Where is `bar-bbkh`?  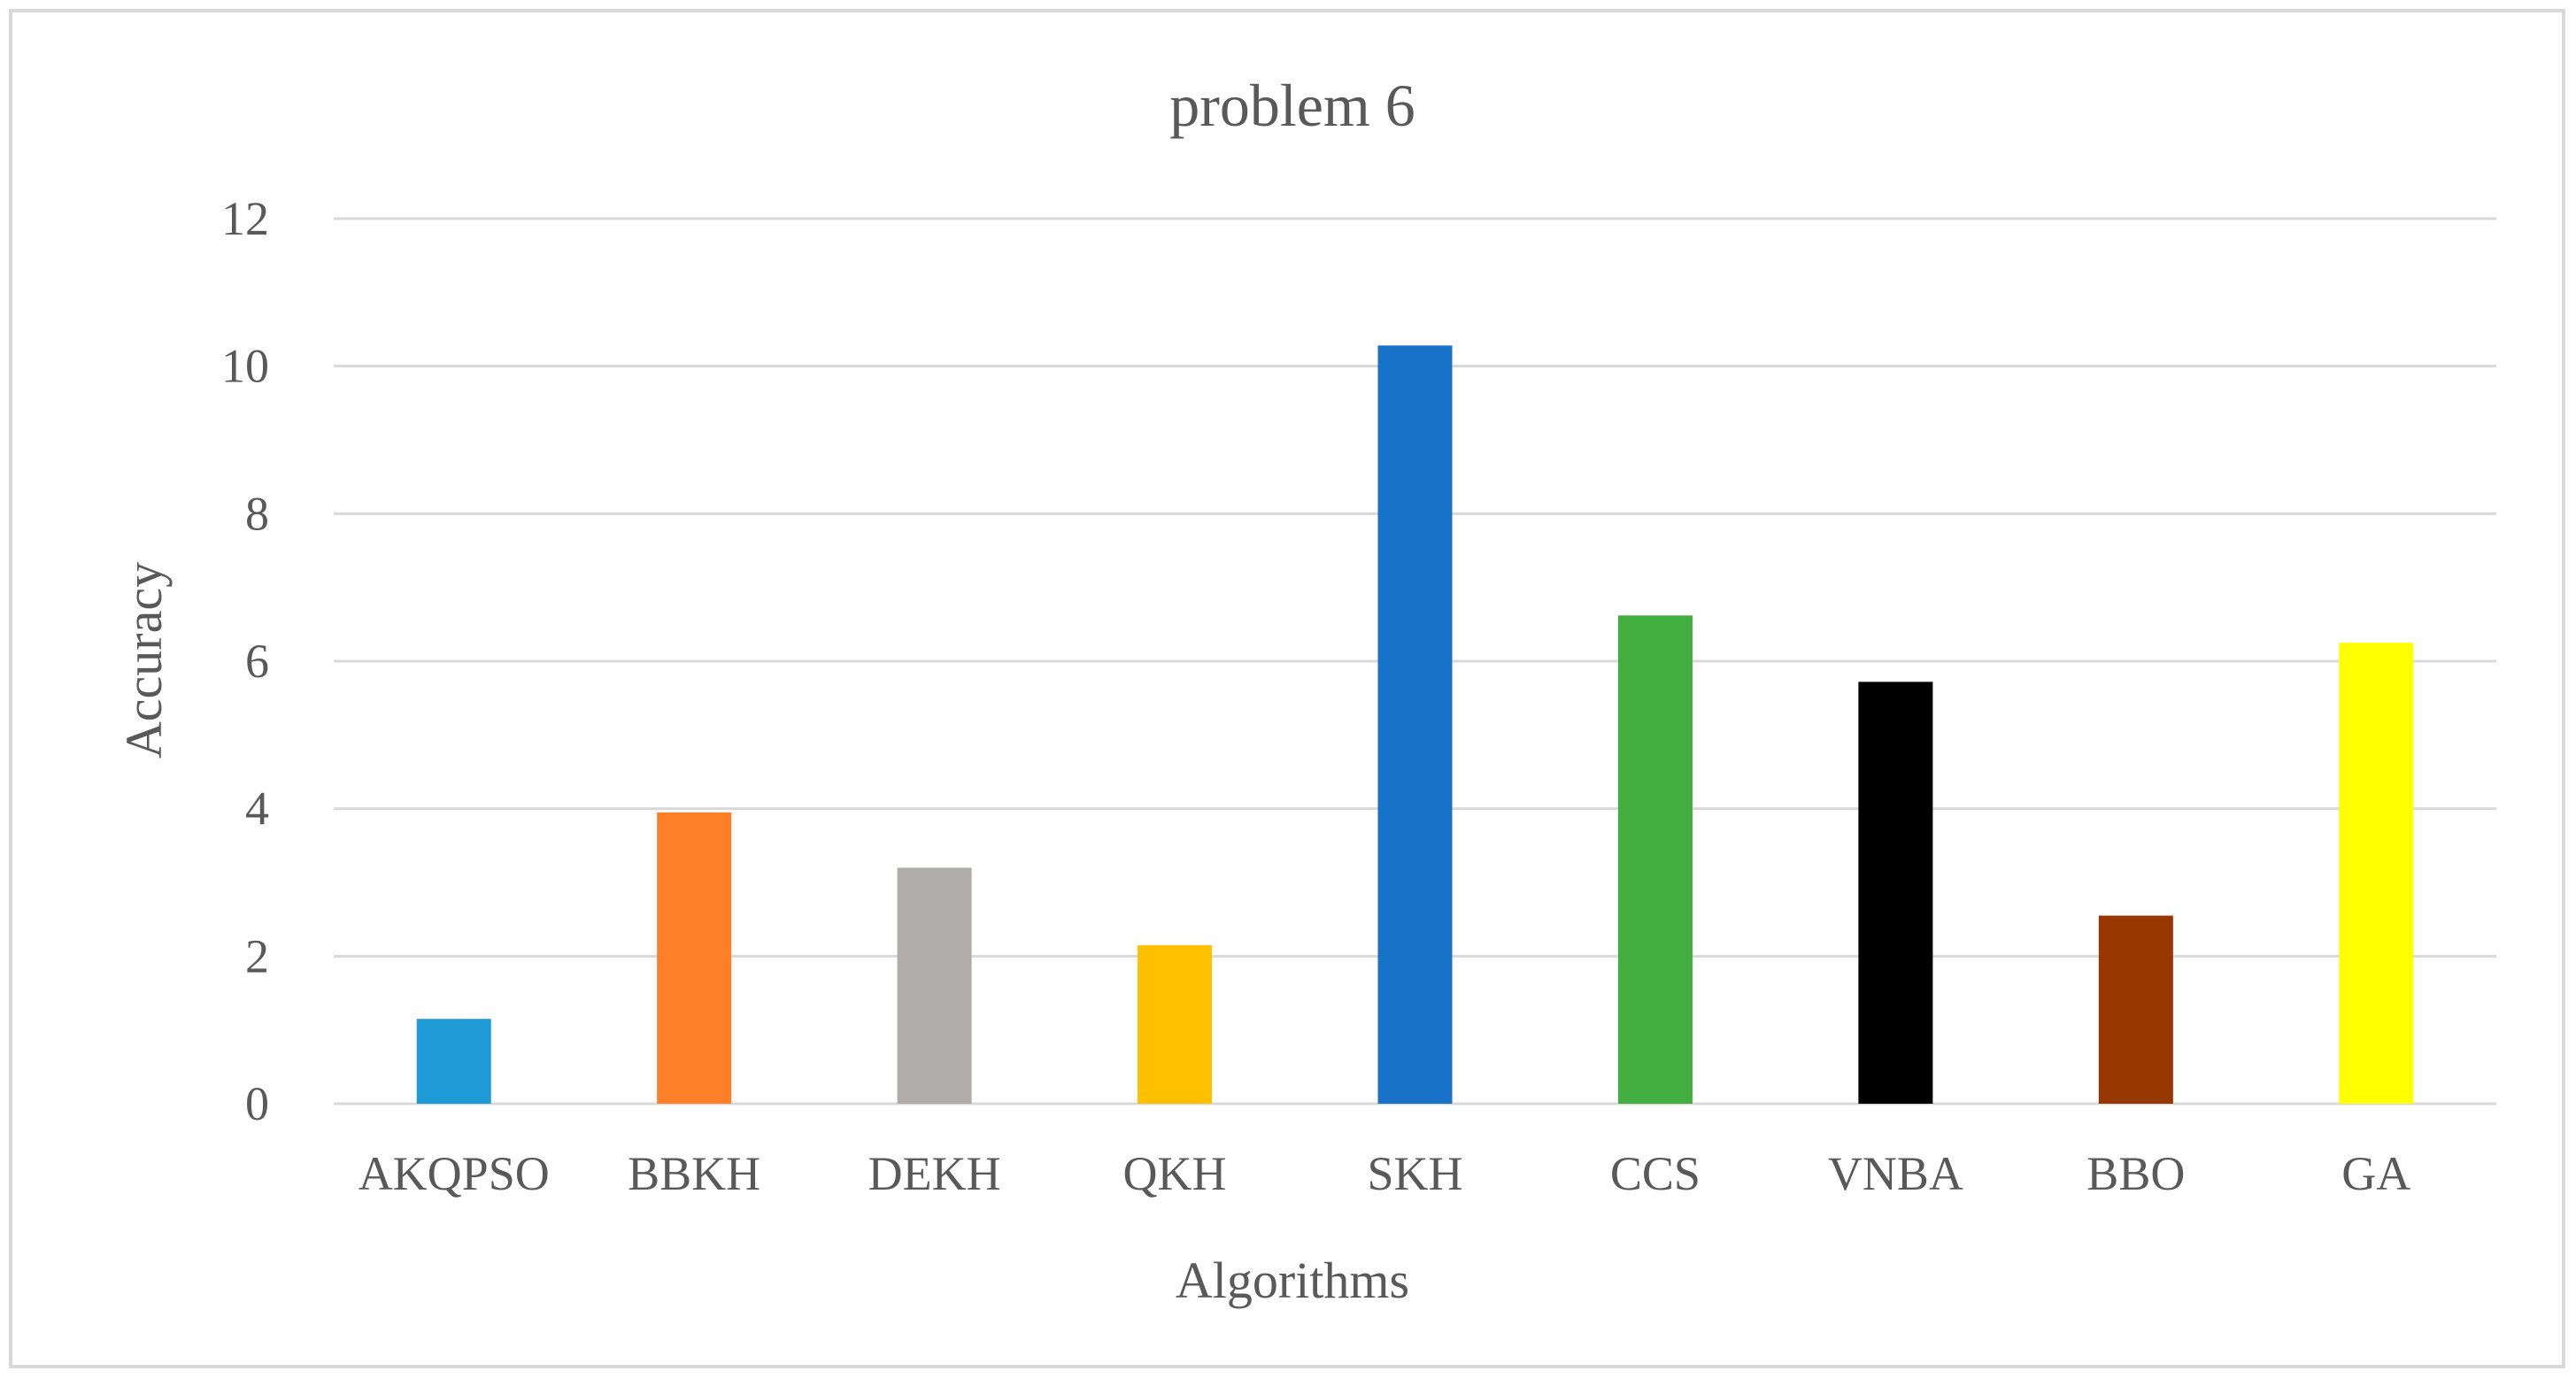 bar-bbkh is located at coordinates (694, 958).